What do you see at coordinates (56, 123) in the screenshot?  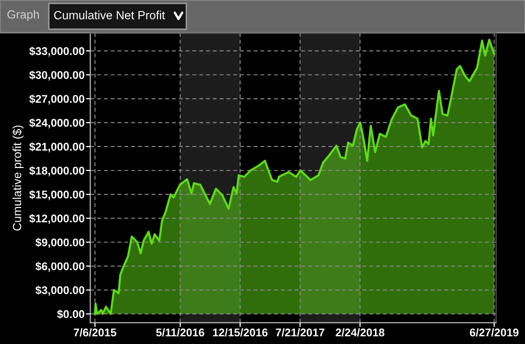 I see `y-tick-label: $24,000.00` at bounding box center [56, 123].